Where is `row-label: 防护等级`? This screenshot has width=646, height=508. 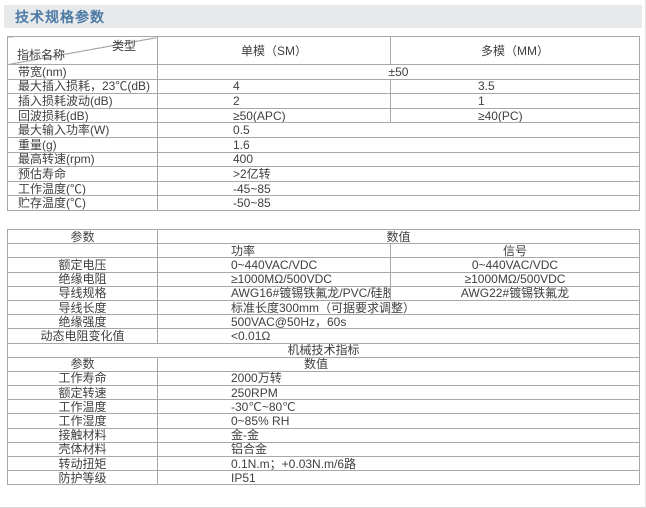
row-label: 防护等级 is located at coordinates (82, 478).